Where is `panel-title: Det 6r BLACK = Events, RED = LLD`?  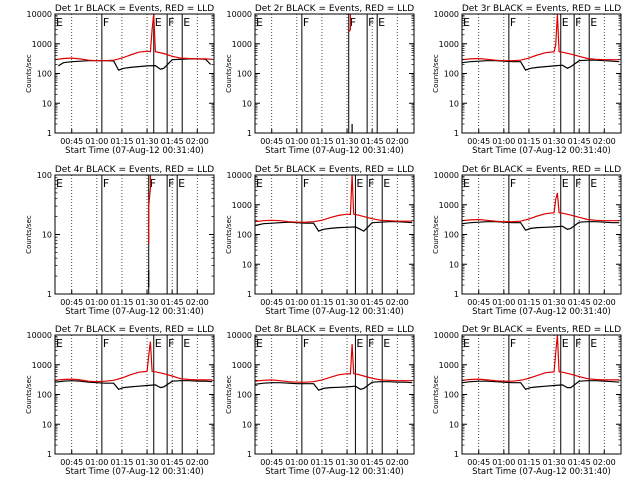 panel-title: Det 6r BLACK = Events, RED = LLD is located at coordinates (541, 170).